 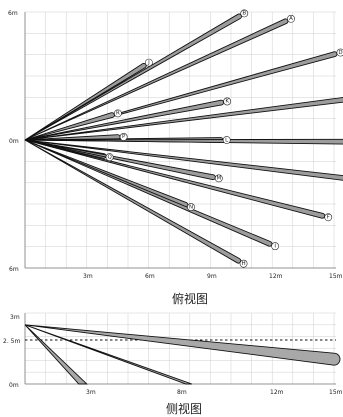 What do you see at coordinates (13, 13) in the screenshot?
I see `top-y-tick-top: 6m` at bounding box center [13, 13].